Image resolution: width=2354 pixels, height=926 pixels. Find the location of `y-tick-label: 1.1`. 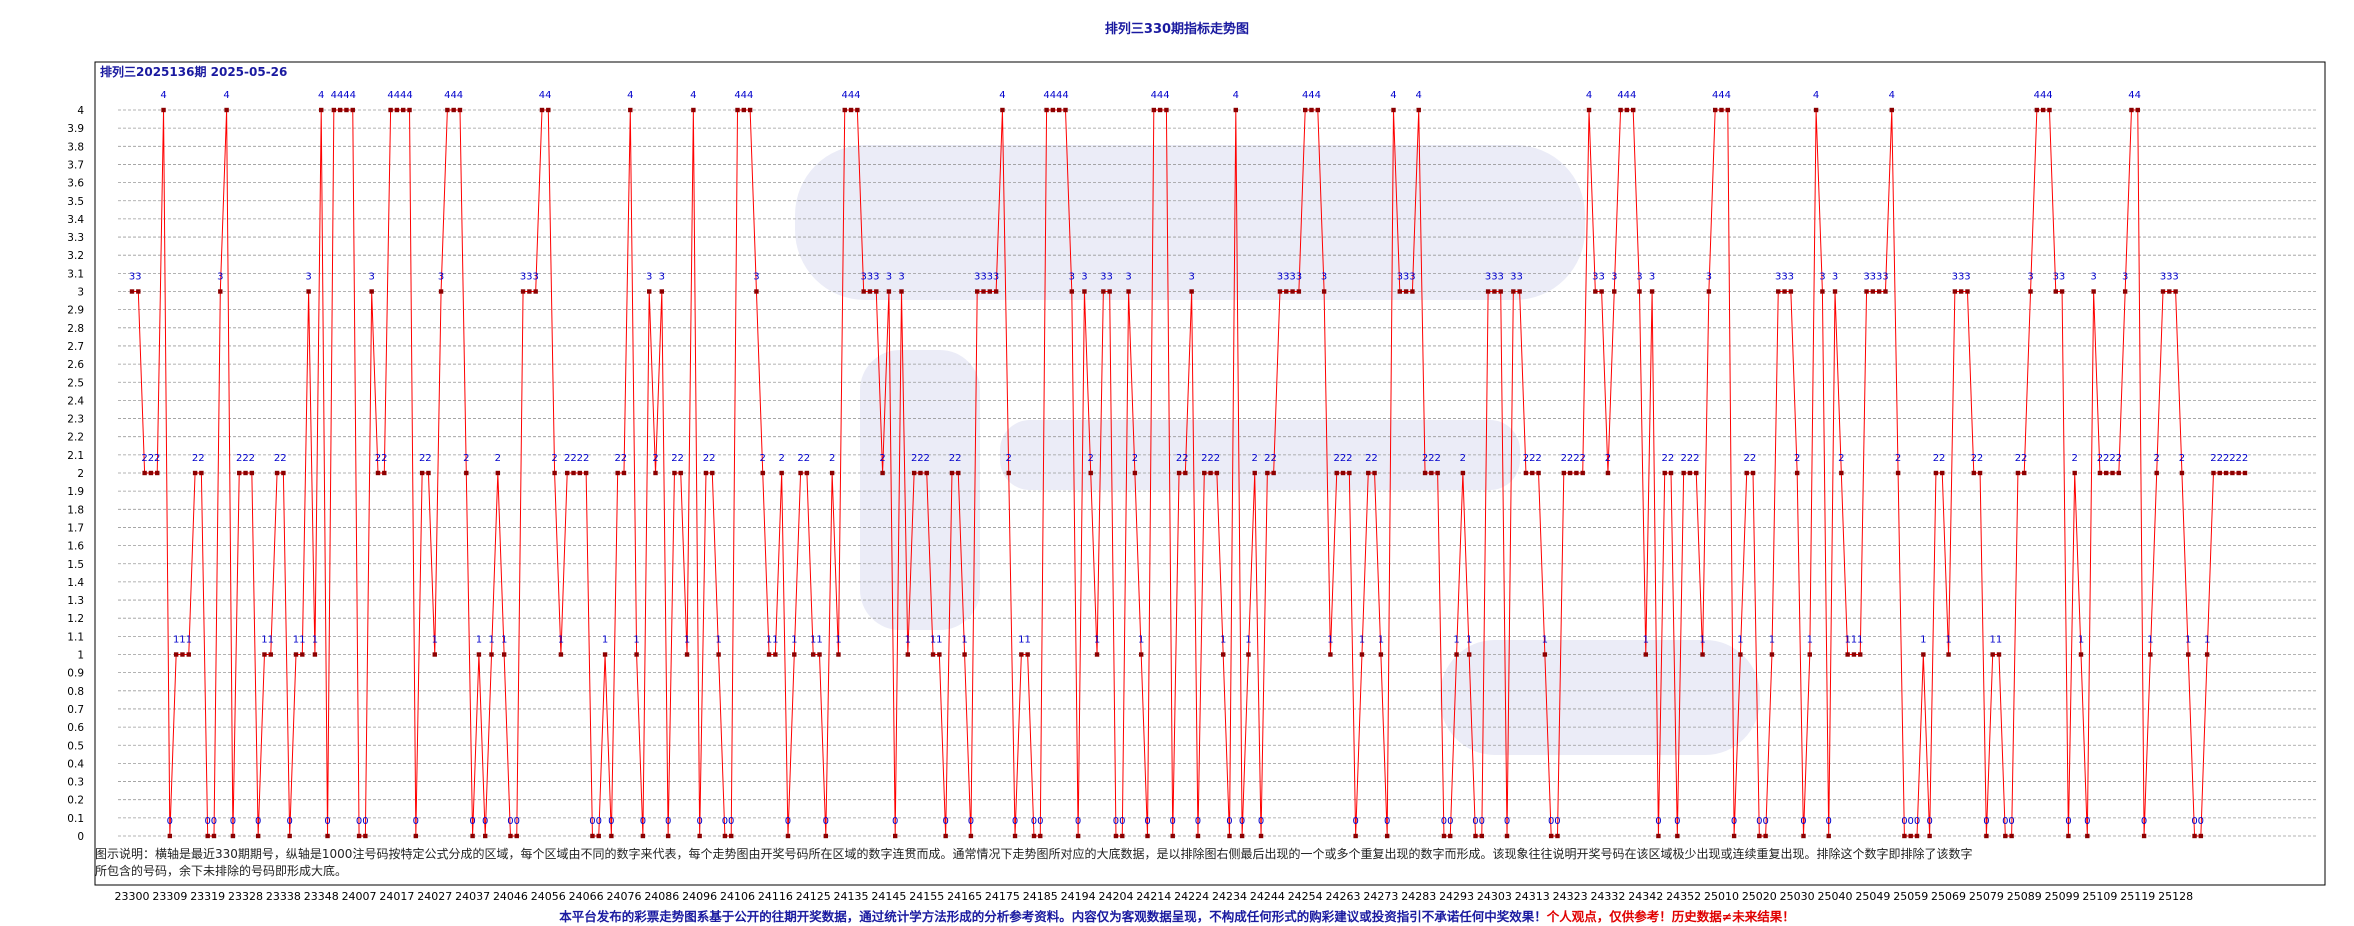

y-tick-label: 1.1 is located at coordinates (75, 637).